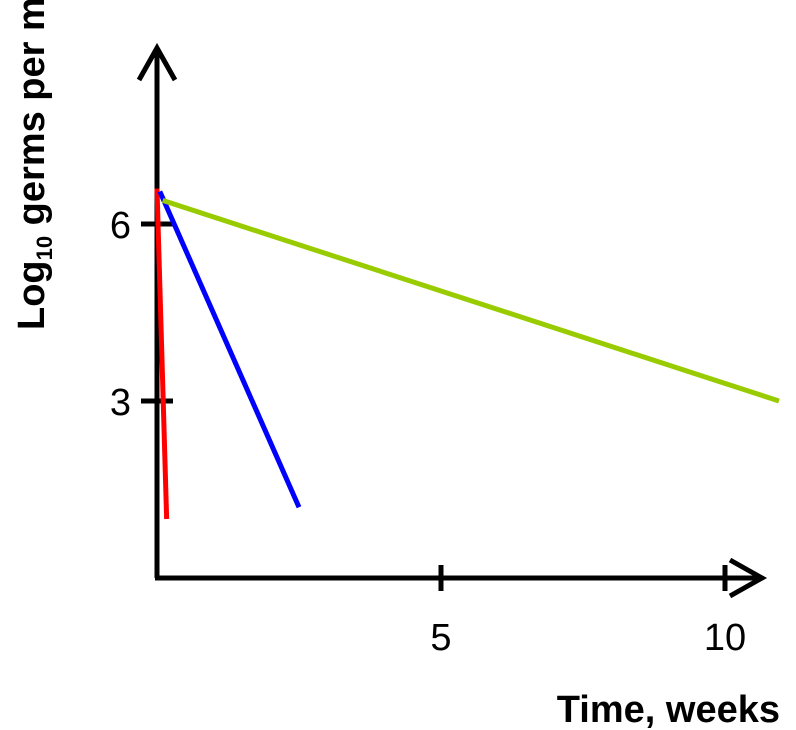 The image size is (796, 730). Describe the element at coordinates (157, 62) in the screenshot. I see `y-axis-arrowhead` at that location.